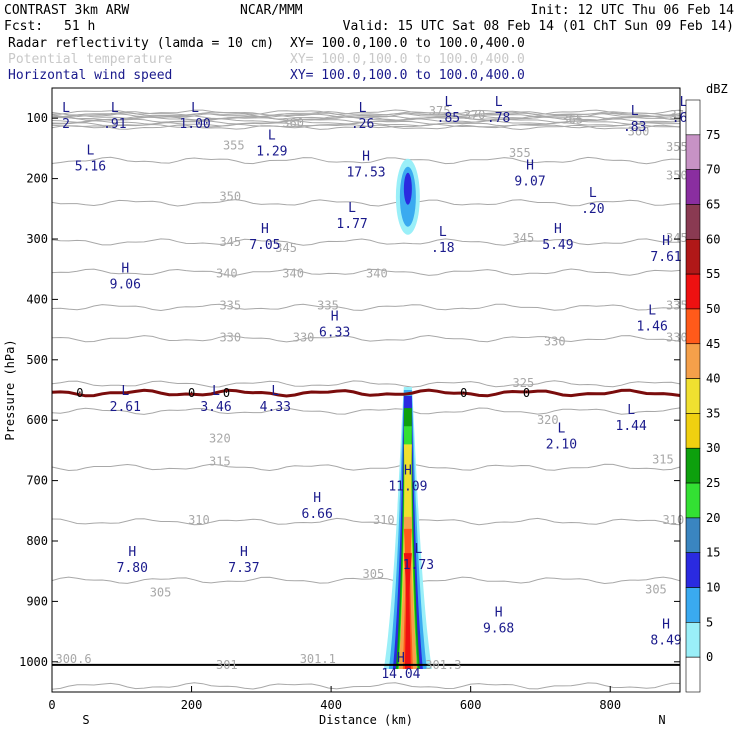 The height and width of the screenshot is (740, 740). I want to click on colorbar-level-label: 35, so click(713, 413).